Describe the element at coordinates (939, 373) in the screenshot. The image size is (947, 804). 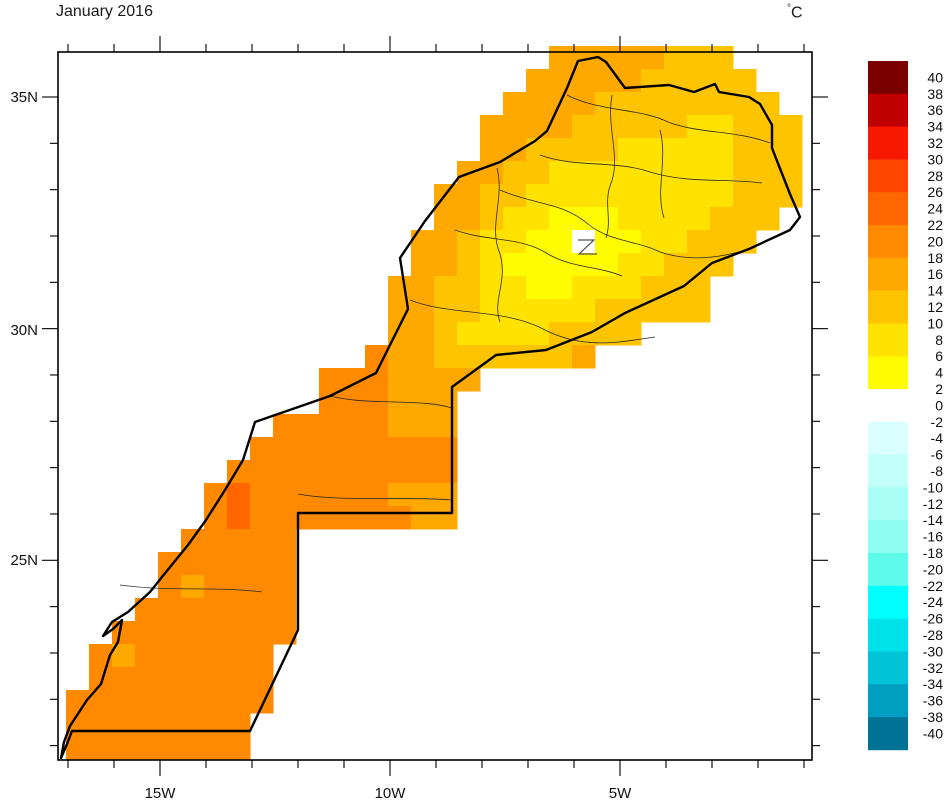
I see `colorbar-tick-label: 4` at that location.